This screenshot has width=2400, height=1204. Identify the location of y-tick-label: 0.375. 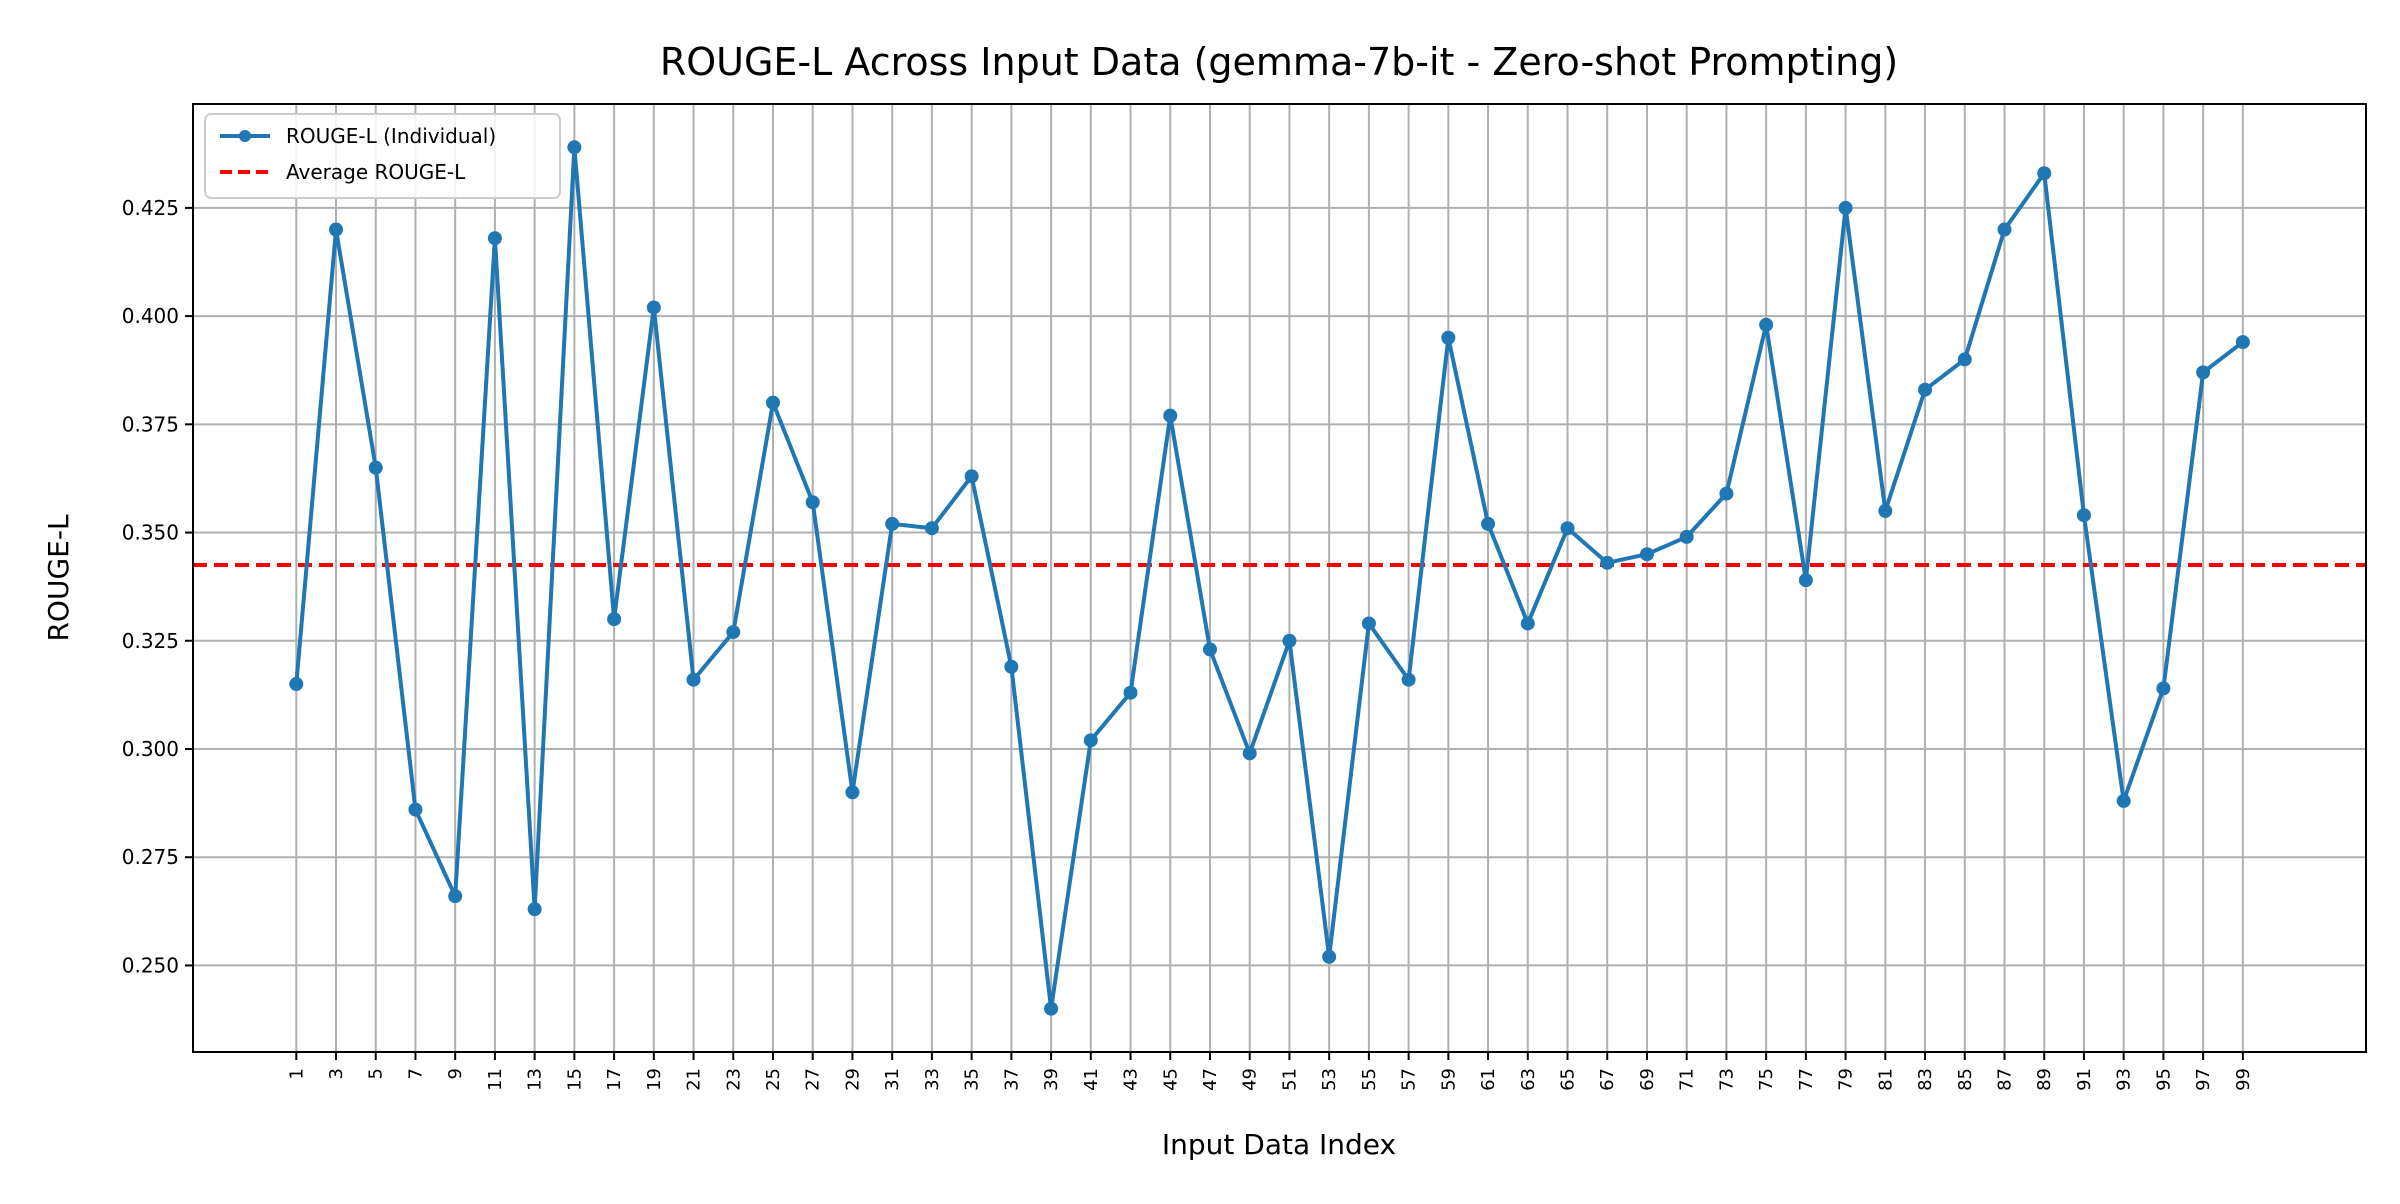
(150, 424).